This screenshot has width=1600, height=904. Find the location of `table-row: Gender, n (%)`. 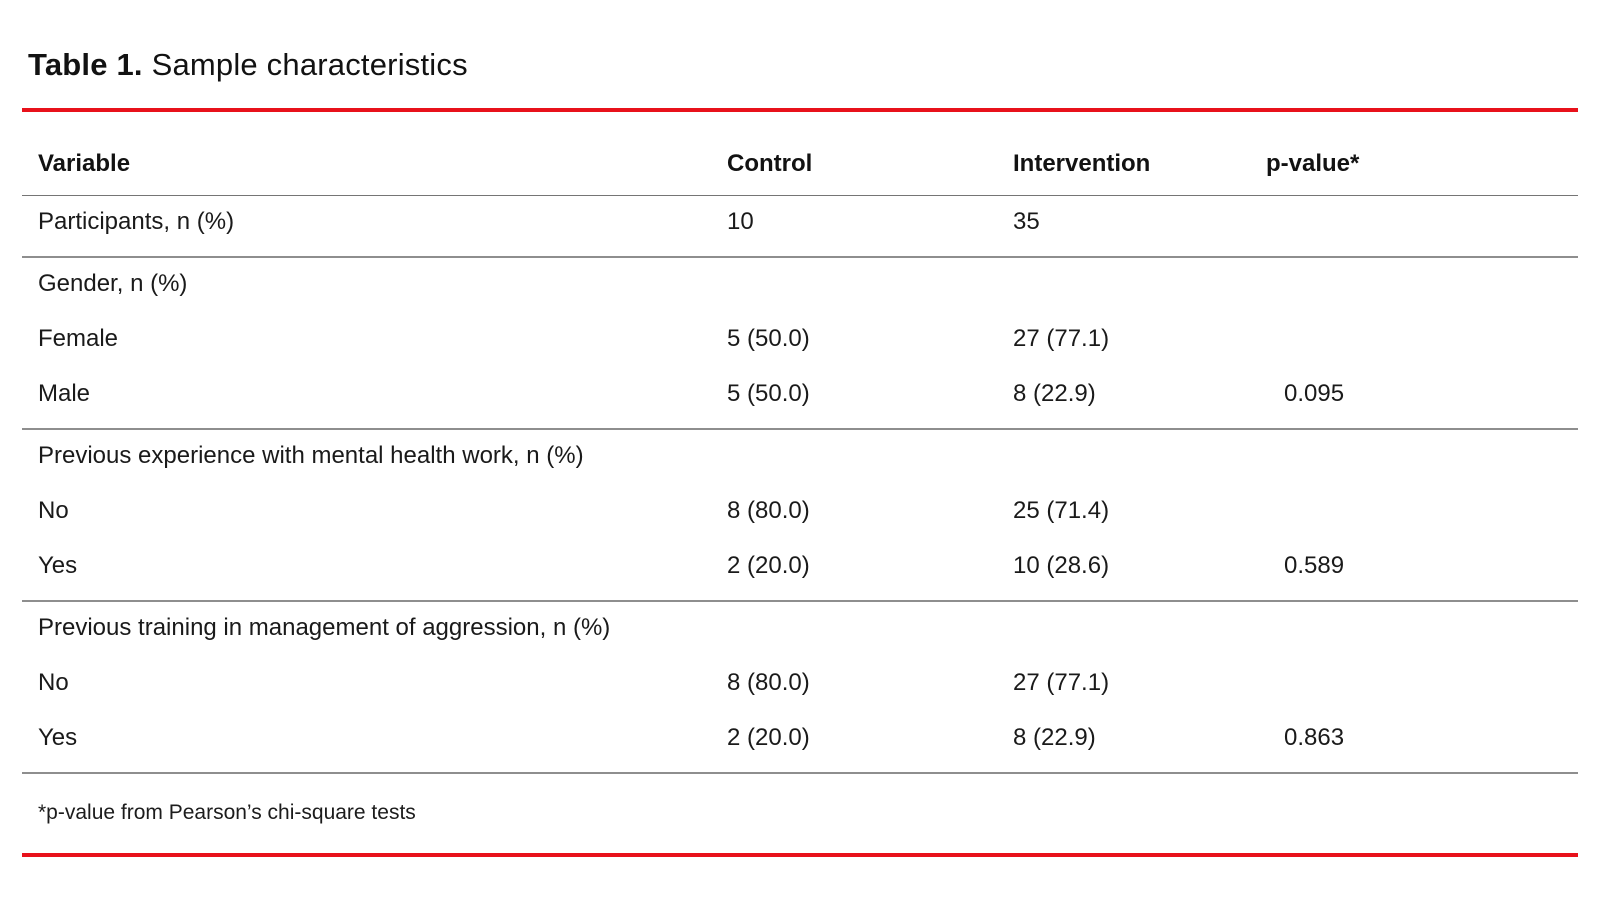

table-row: Gender, n (%) is located at coordinates (800, 285).